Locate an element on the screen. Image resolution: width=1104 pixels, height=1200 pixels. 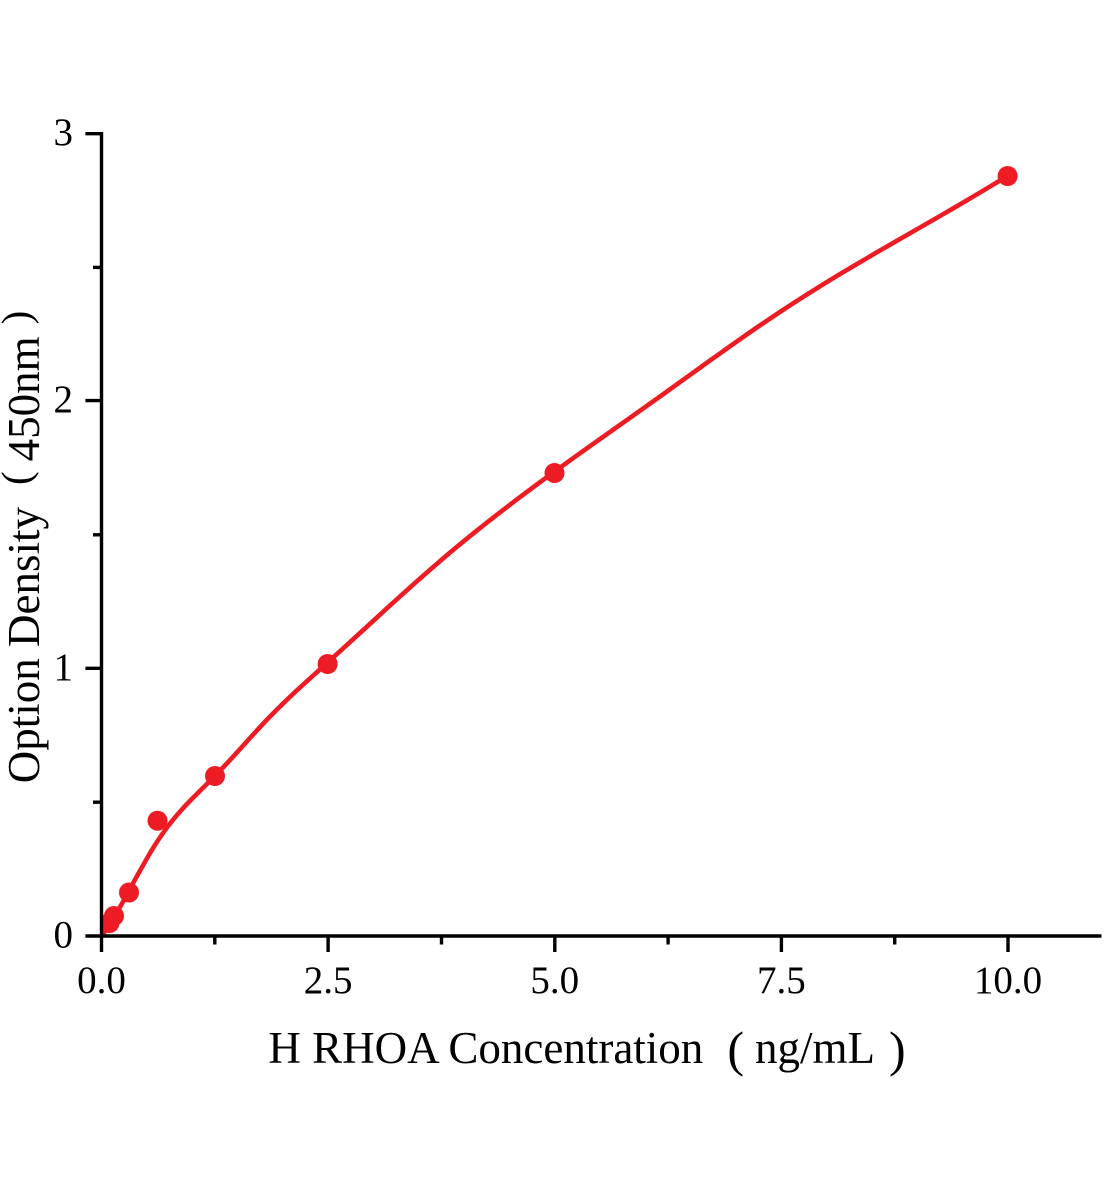
svg-text: 2 is located at coordinates (64, 399).